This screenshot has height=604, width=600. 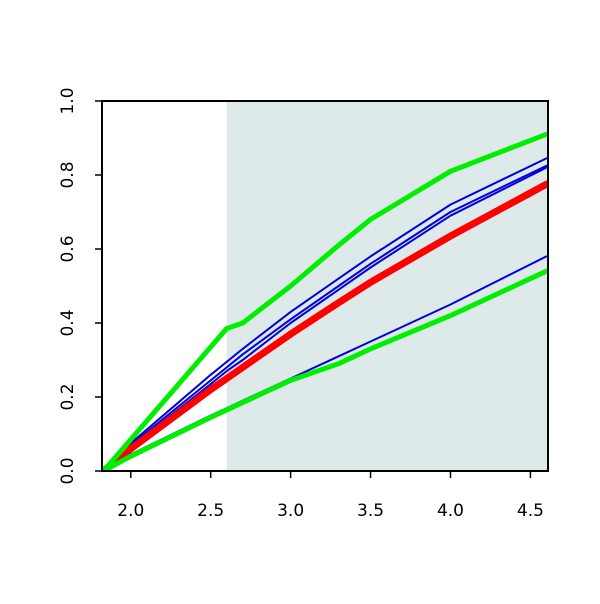 I want to click on y-tick-label: 0.0, so click(x=68, y=470).